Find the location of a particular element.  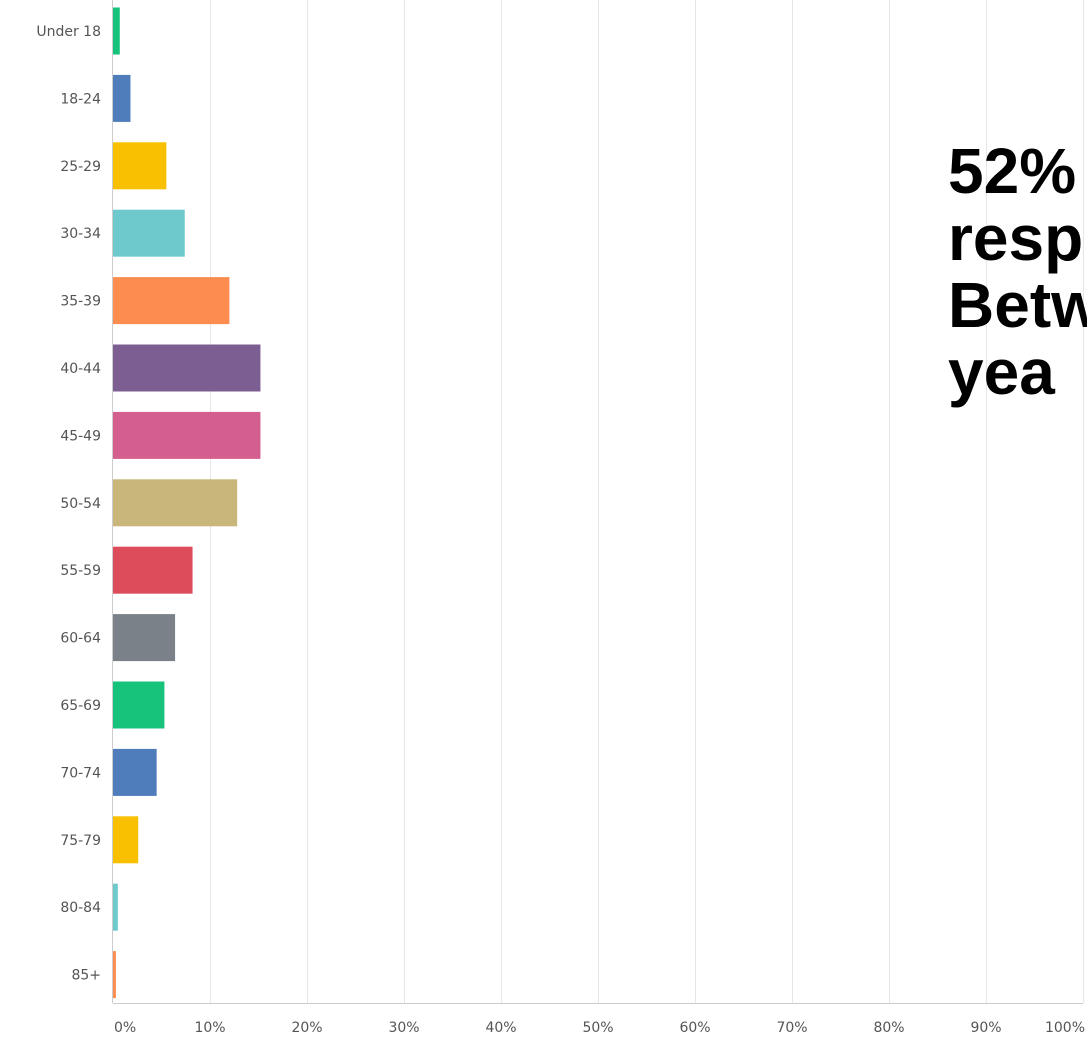

x-tick-label: 60% is located at coordinates (694, 1028).